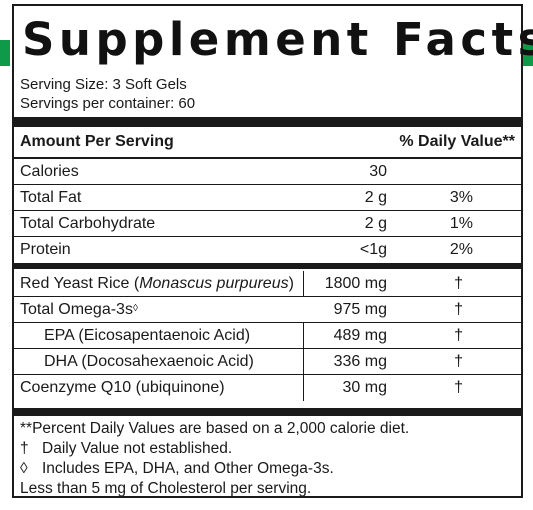  Describe the element at coordinates (267, 310) in the screenshot. I see `table-row: Total Omega-3s◊ 975 mg †` at that location.